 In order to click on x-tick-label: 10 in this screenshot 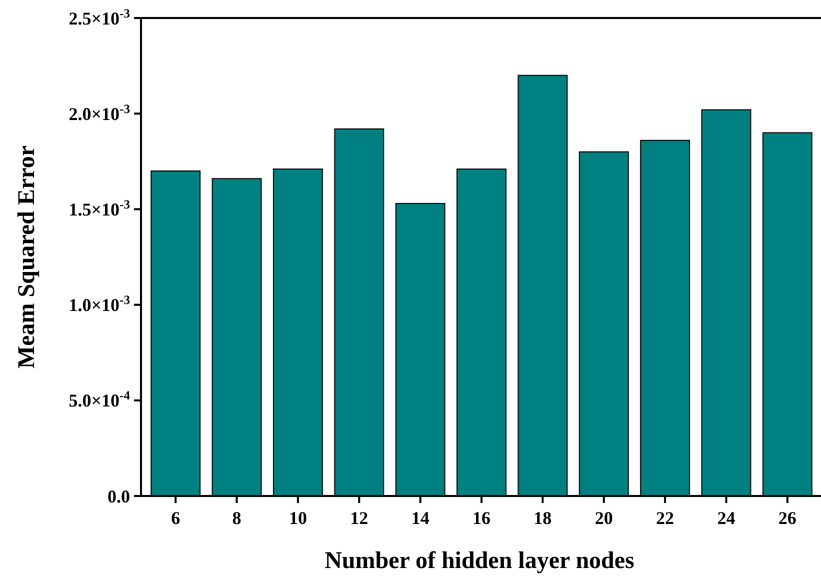, I will do `click(297, 518)`.